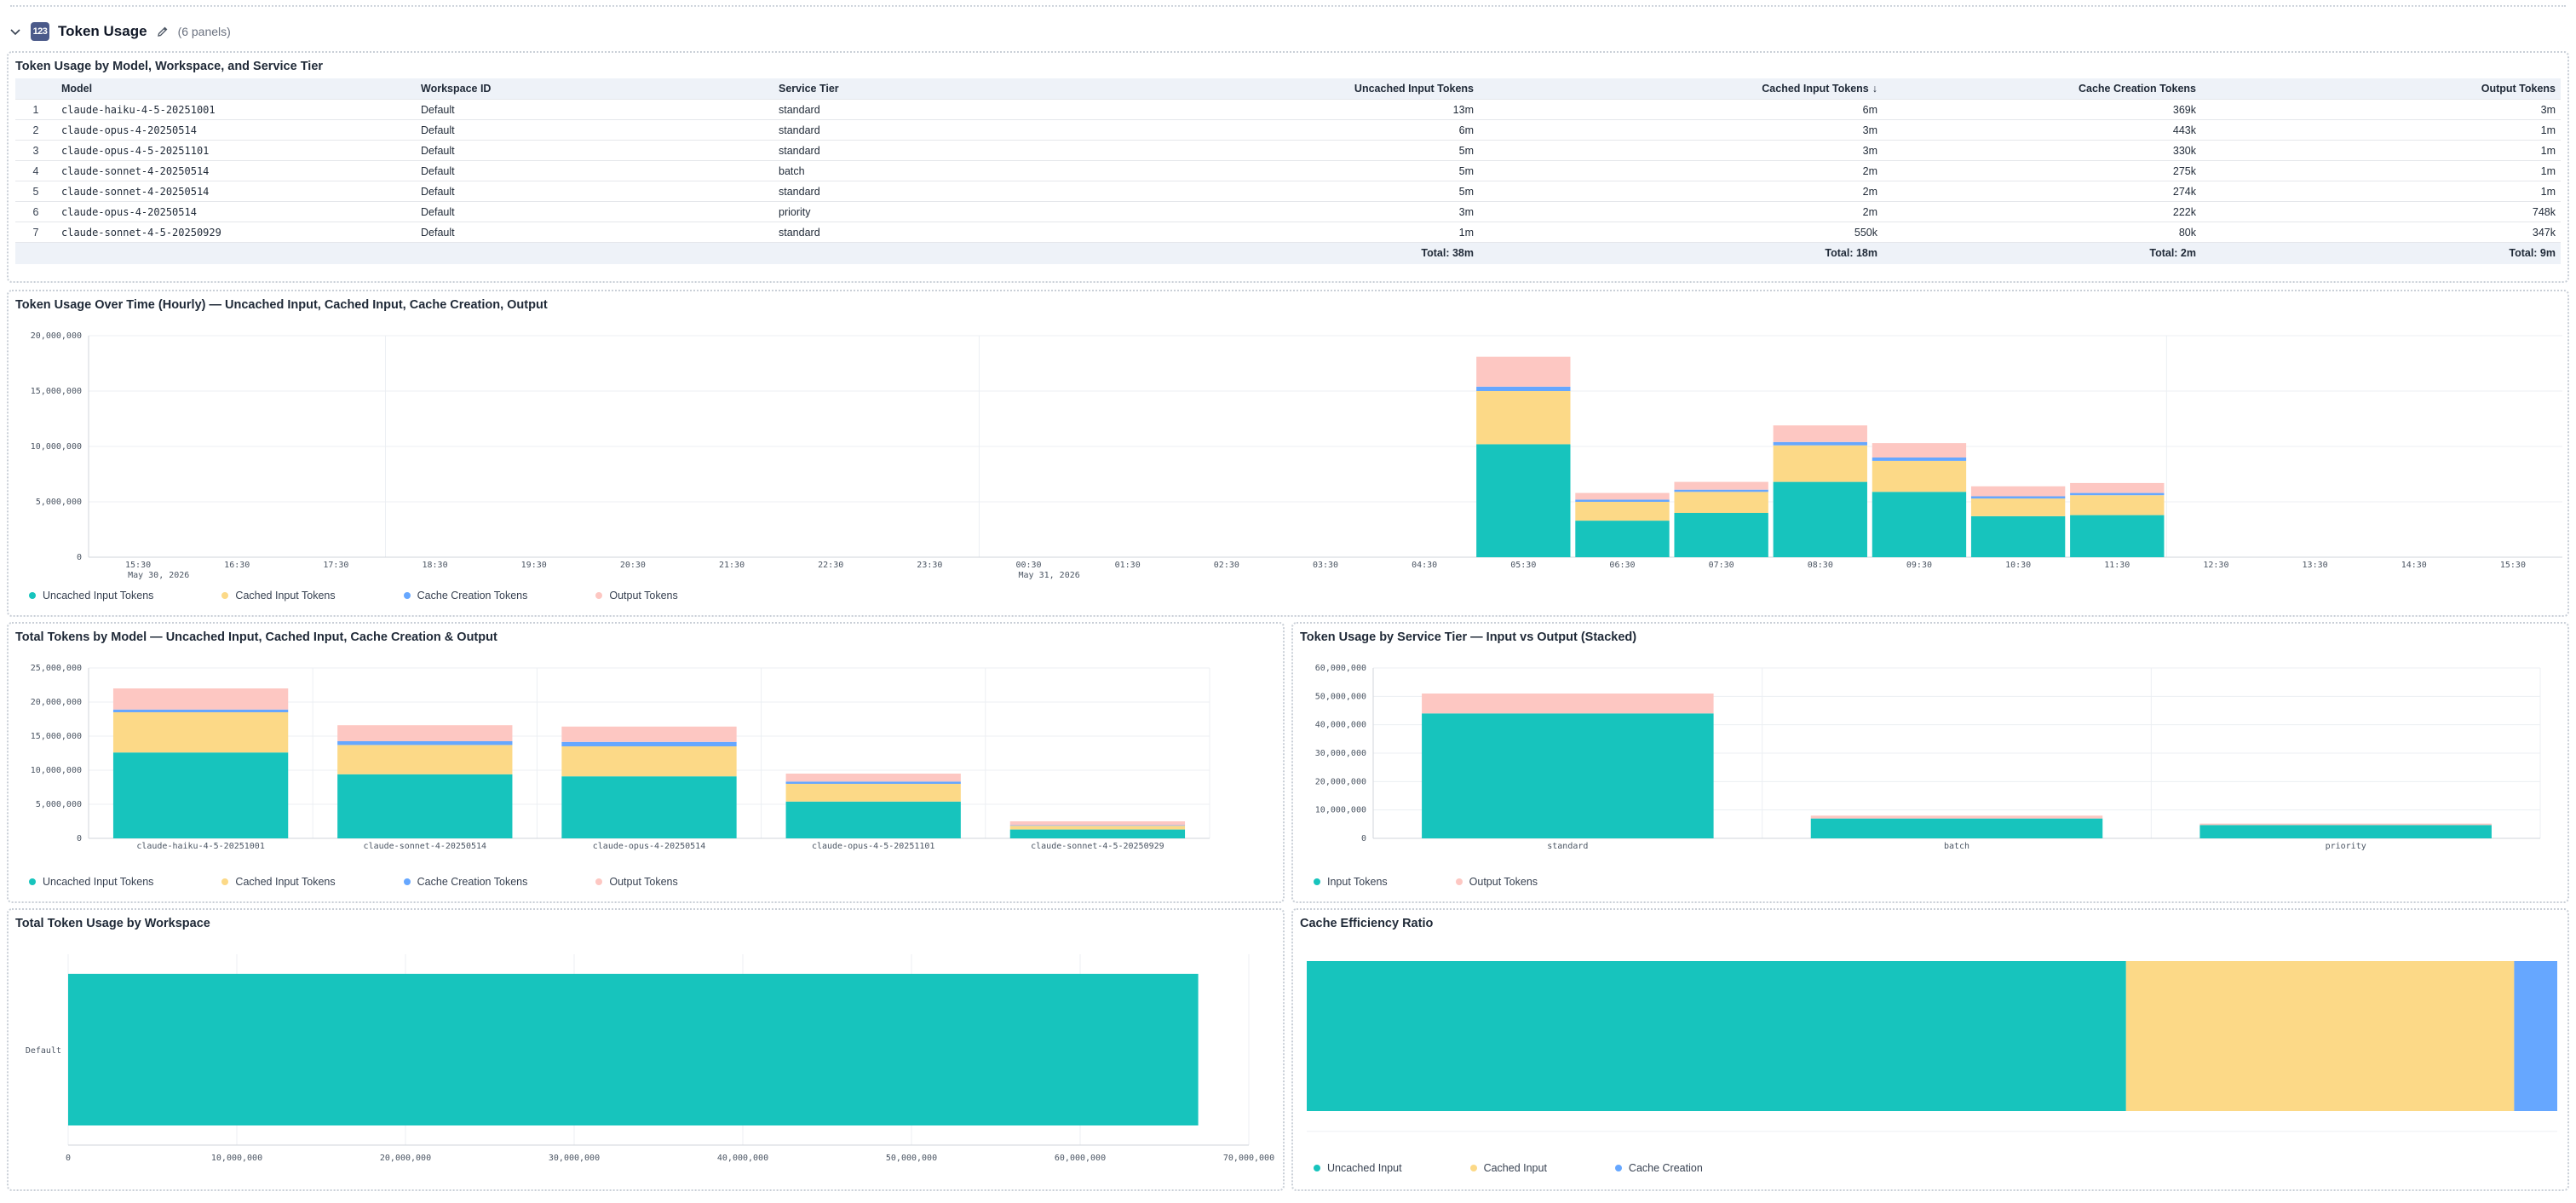 The width and height of the screenshot is (2576, 1203). What do you see at coordinates (136, 192) in the screenshot?
I see `cell-model: claude-sonnet-4-20250514` at bounding box center [136, 192].